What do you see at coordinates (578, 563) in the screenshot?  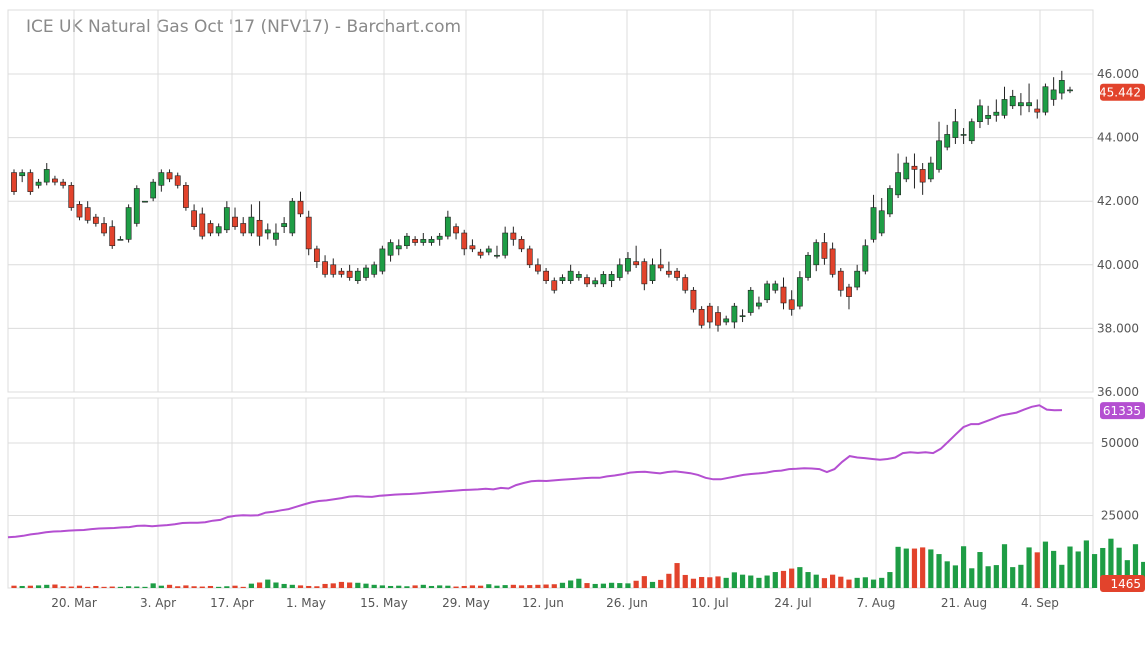 I see `volume-bars` at bounding box center [578, 563].